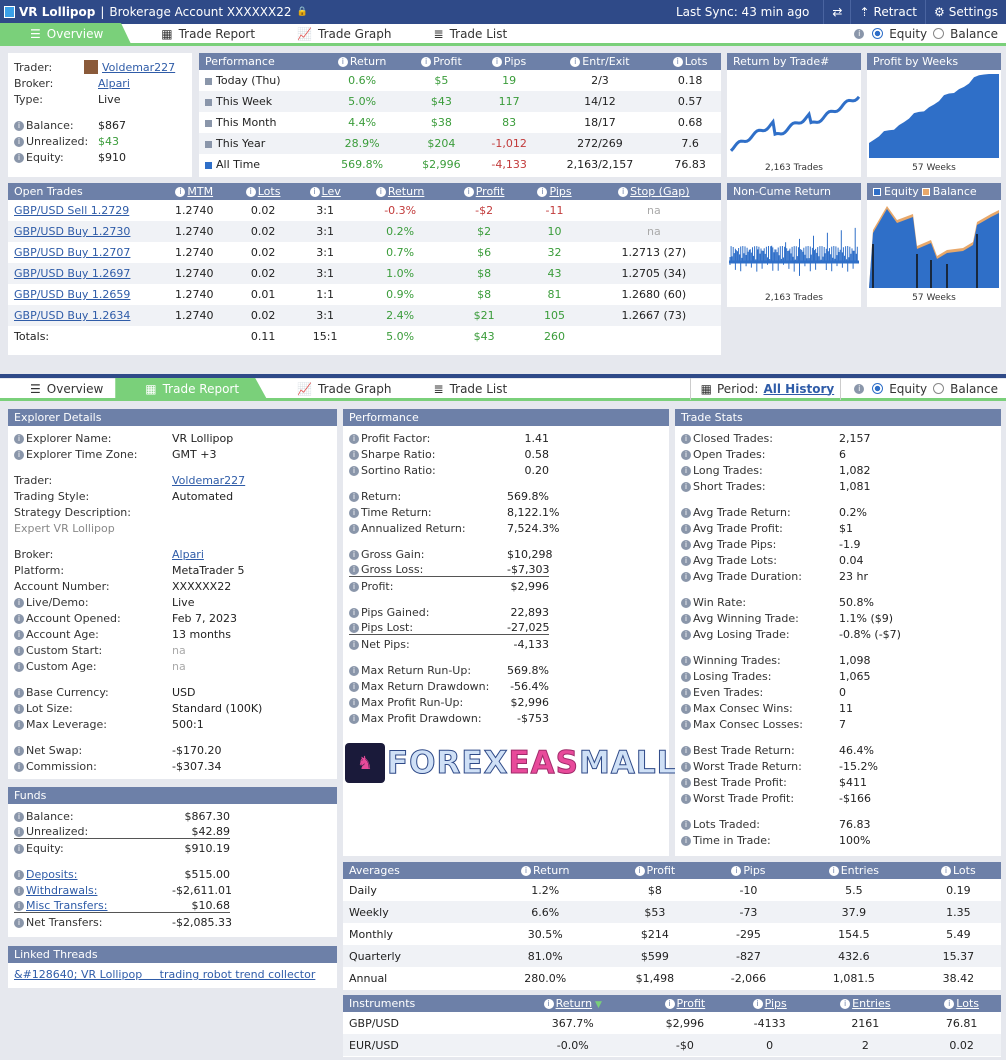 The width and height of the screenshot is (1006, 1060). Describe the element at coordinates (57, 389) in the screenshot. I see `tab-overview-2: ☰ Overview` at that location.